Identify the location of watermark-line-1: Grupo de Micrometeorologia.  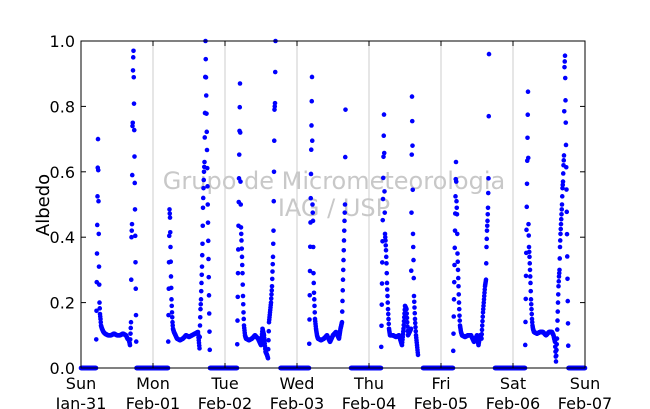
(334, 181).